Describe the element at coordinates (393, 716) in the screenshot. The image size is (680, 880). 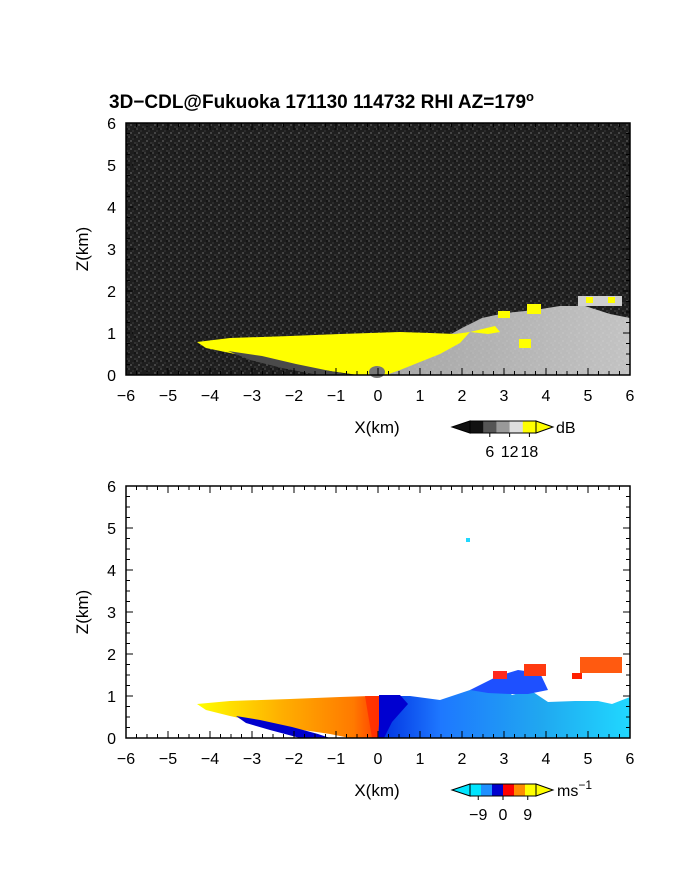
I see `negative-velocity-core` at that location.